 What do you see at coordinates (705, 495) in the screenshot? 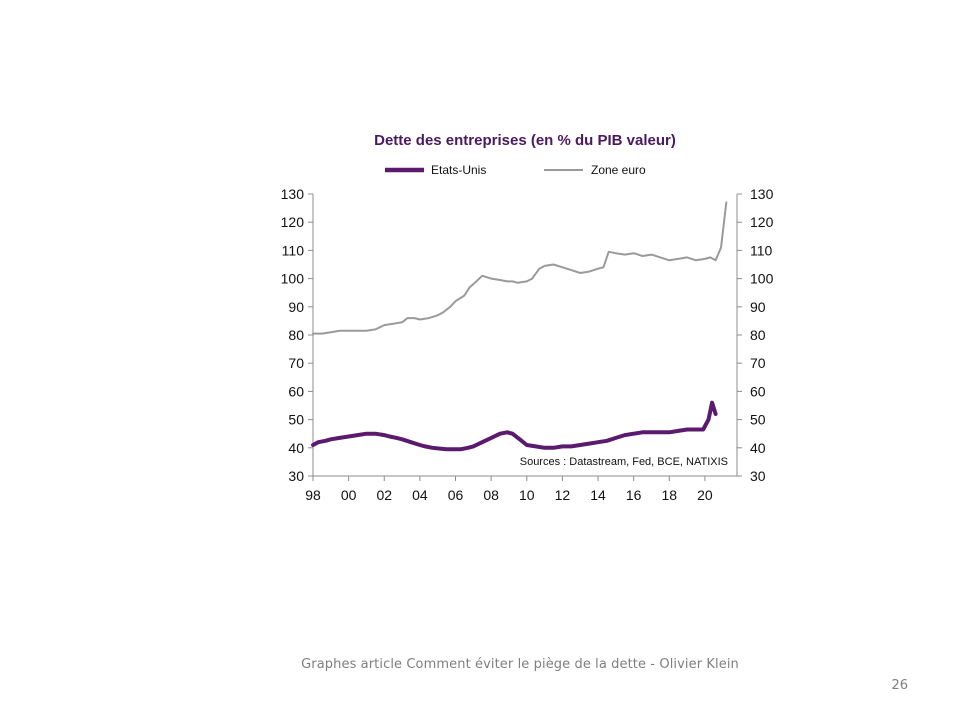
I see `x-tick-label: 20` at bounding box center [705, 495].